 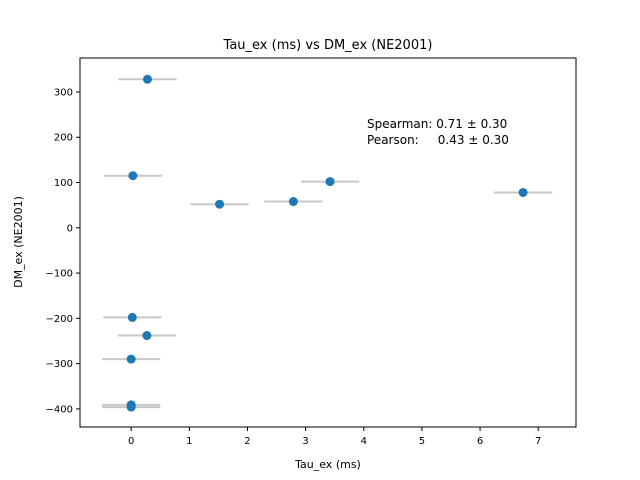 I want to click on x-tick-label-4: 4, so click(x=364, y=441).